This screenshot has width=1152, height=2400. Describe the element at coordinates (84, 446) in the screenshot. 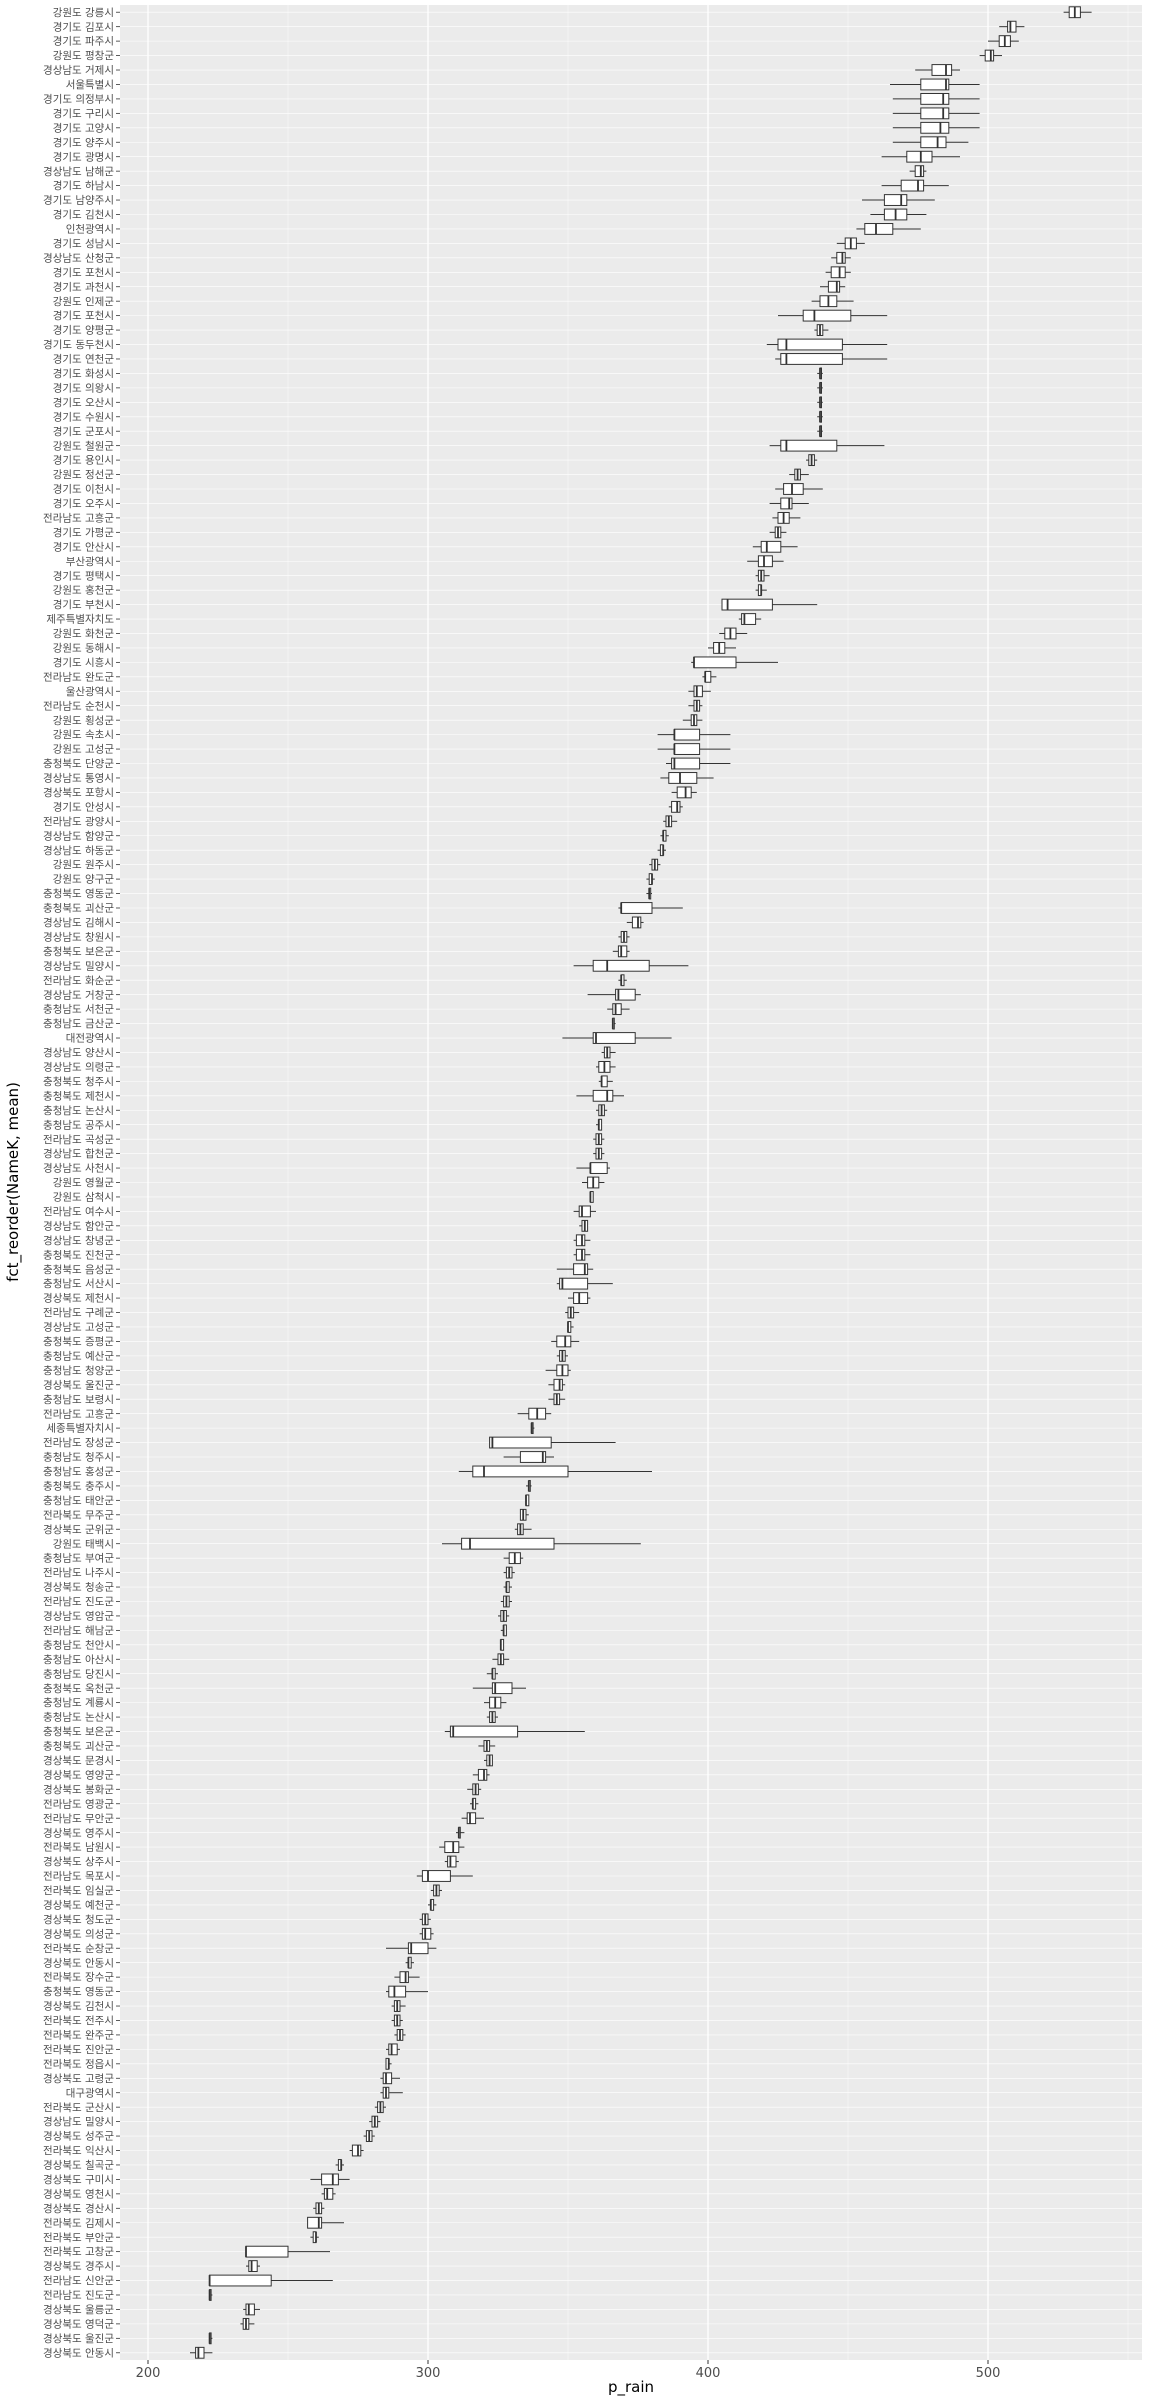

I see `y-tick-label: 강원도 철원군` at that location.